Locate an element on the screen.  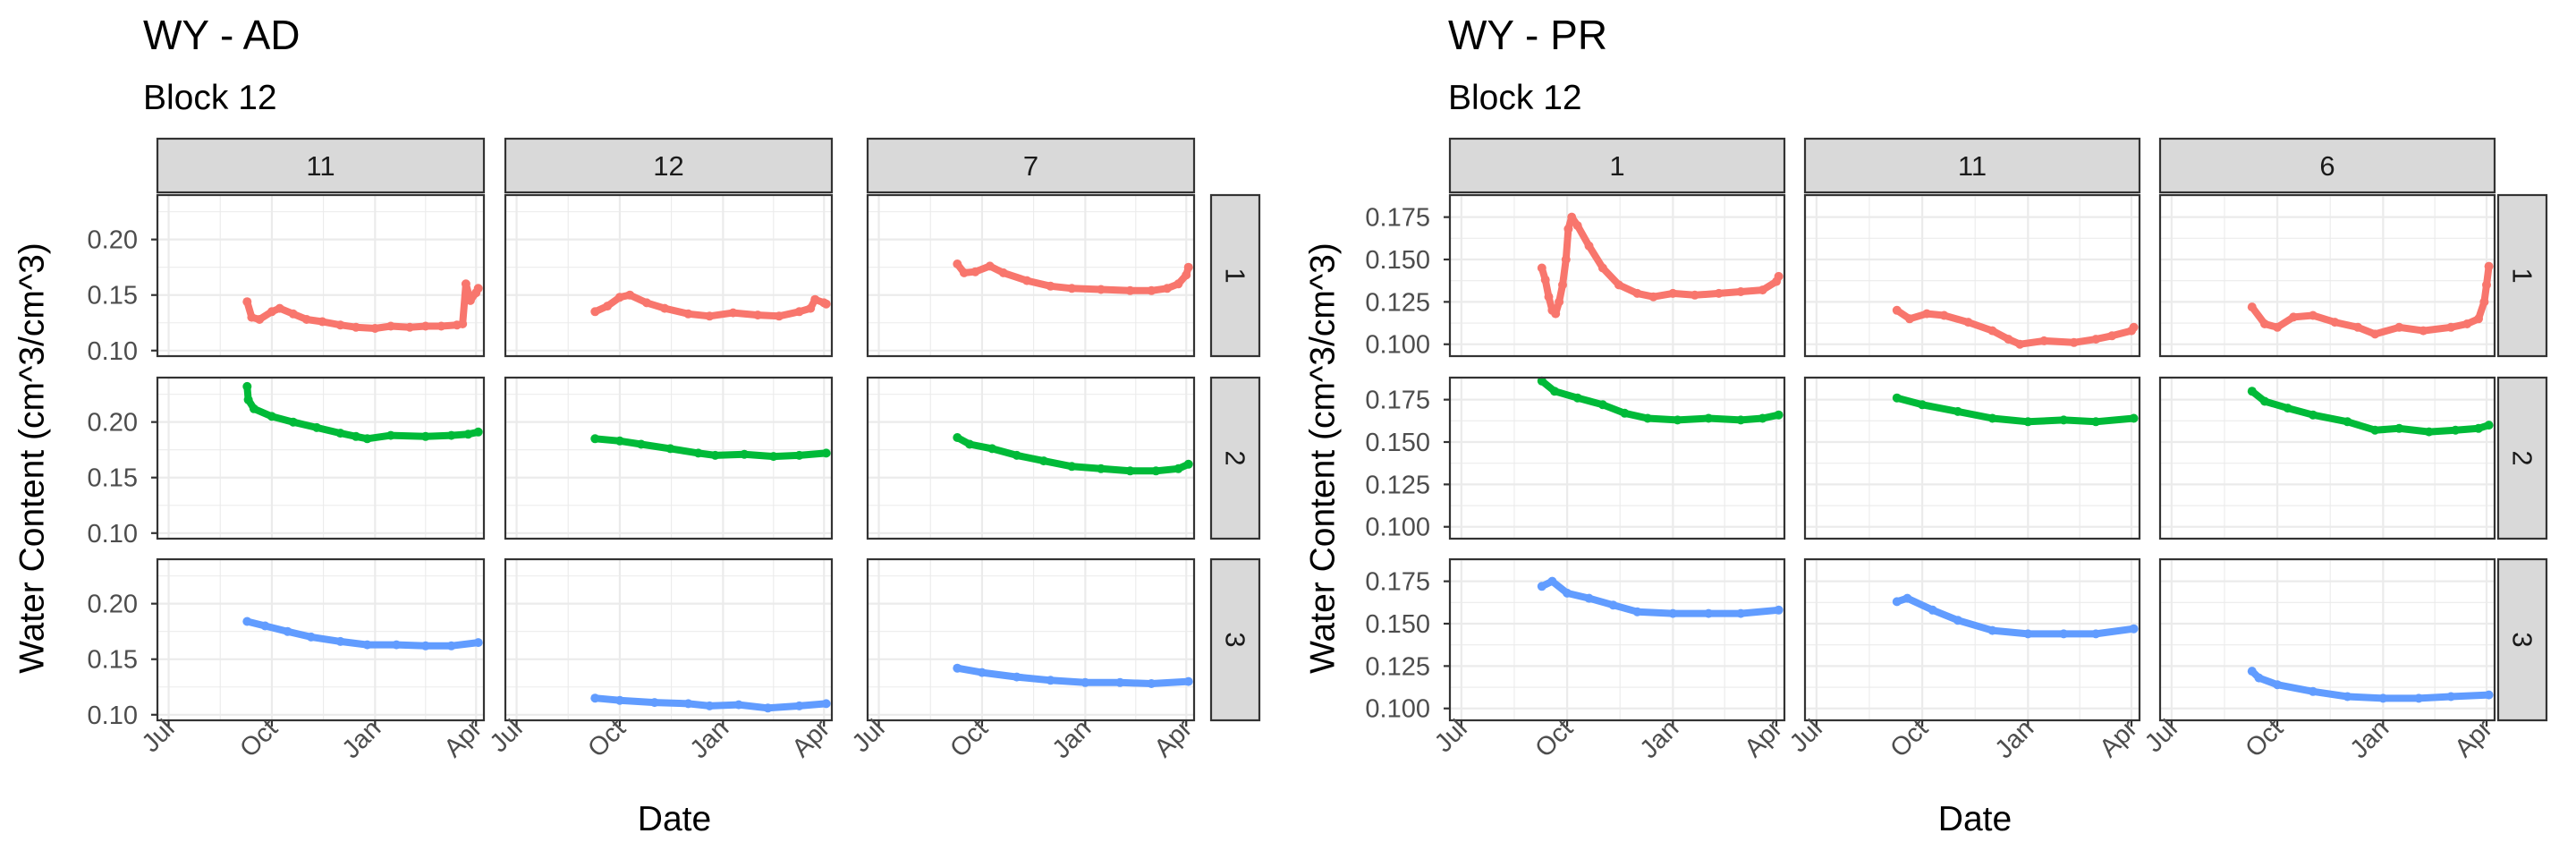
y-tick-label: 0.100 is located at coordinates (1397, 345).